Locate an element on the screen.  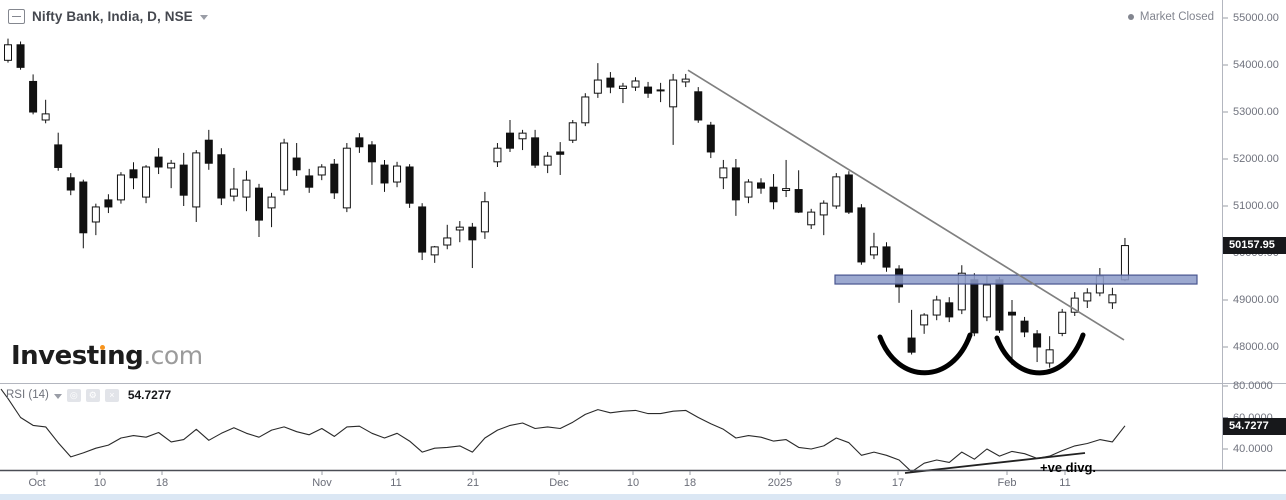
bottom-strip is located at coordinates (643, 497).